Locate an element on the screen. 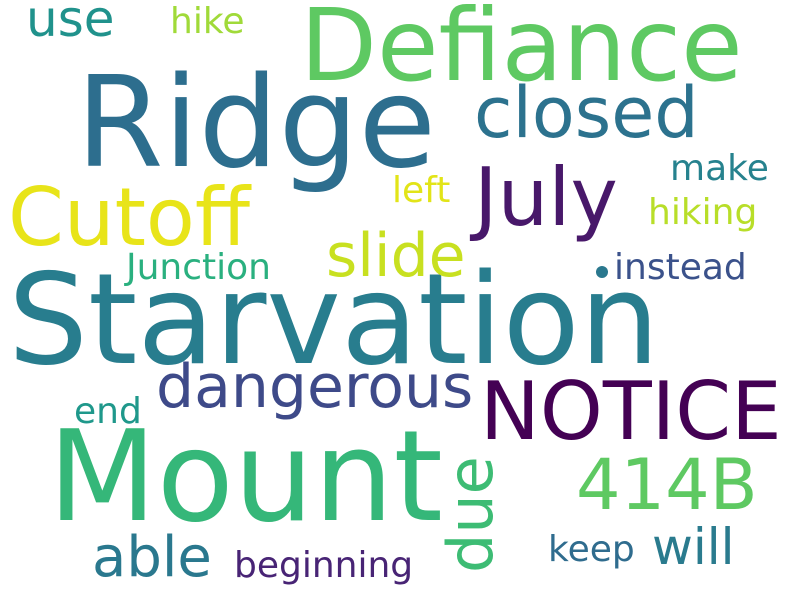 The width and height of the screenshot is (800, 600). word-july: July is located at coordinates (546, 197).